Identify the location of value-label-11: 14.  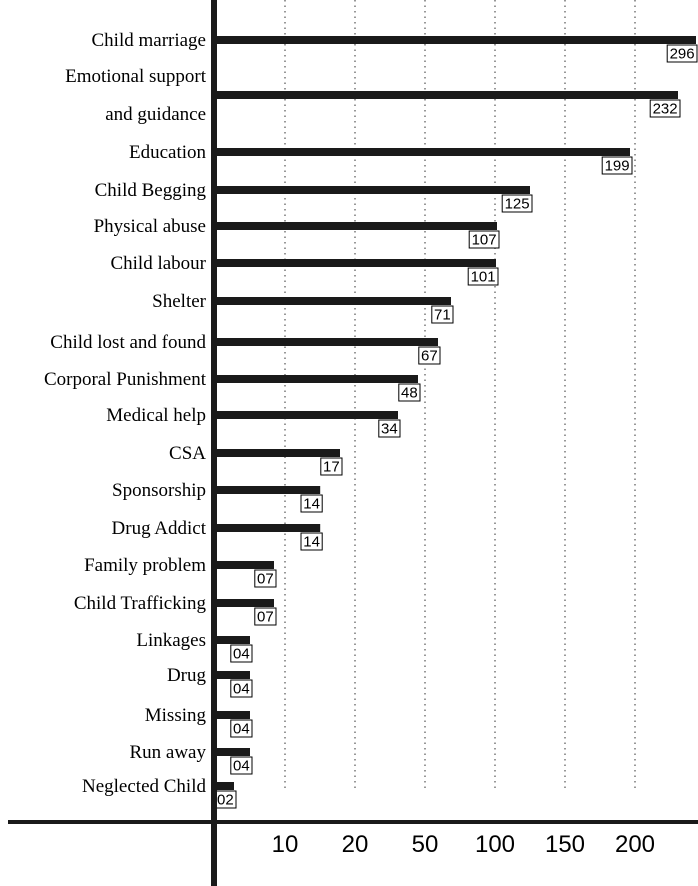
(311, 504).